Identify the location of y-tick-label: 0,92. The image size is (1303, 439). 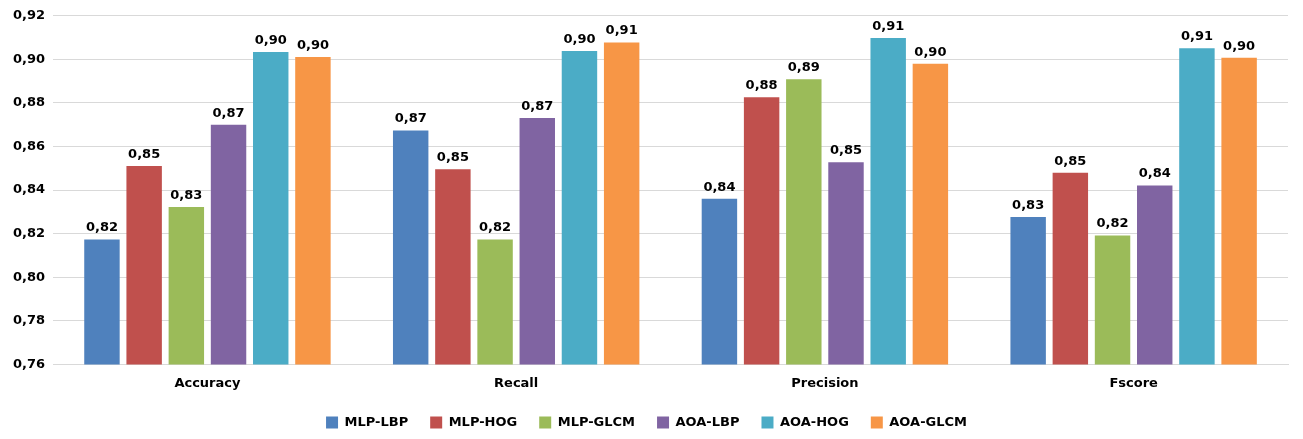
(29, 15).